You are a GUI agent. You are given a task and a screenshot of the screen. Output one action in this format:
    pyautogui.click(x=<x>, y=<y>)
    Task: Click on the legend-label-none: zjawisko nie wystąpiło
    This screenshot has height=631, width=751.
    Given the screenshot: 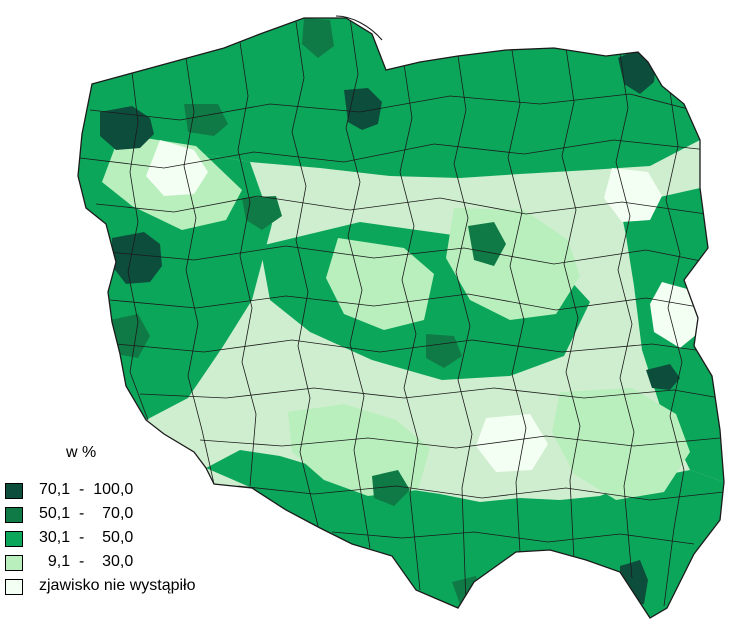 What is the action you would take?
    pyautogui.click(x=117, y=585)
    